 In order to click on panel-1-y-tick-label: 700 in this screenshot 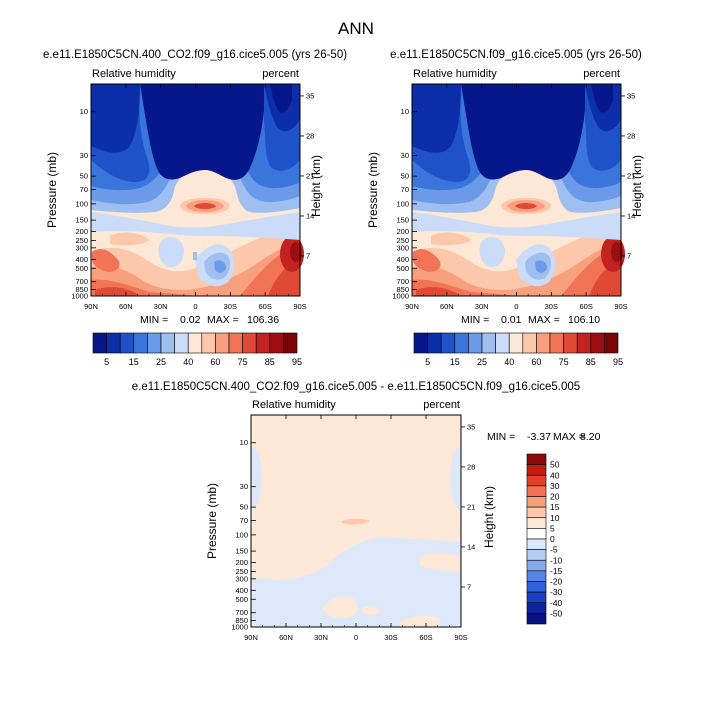, I will do `click(81, 281)`.